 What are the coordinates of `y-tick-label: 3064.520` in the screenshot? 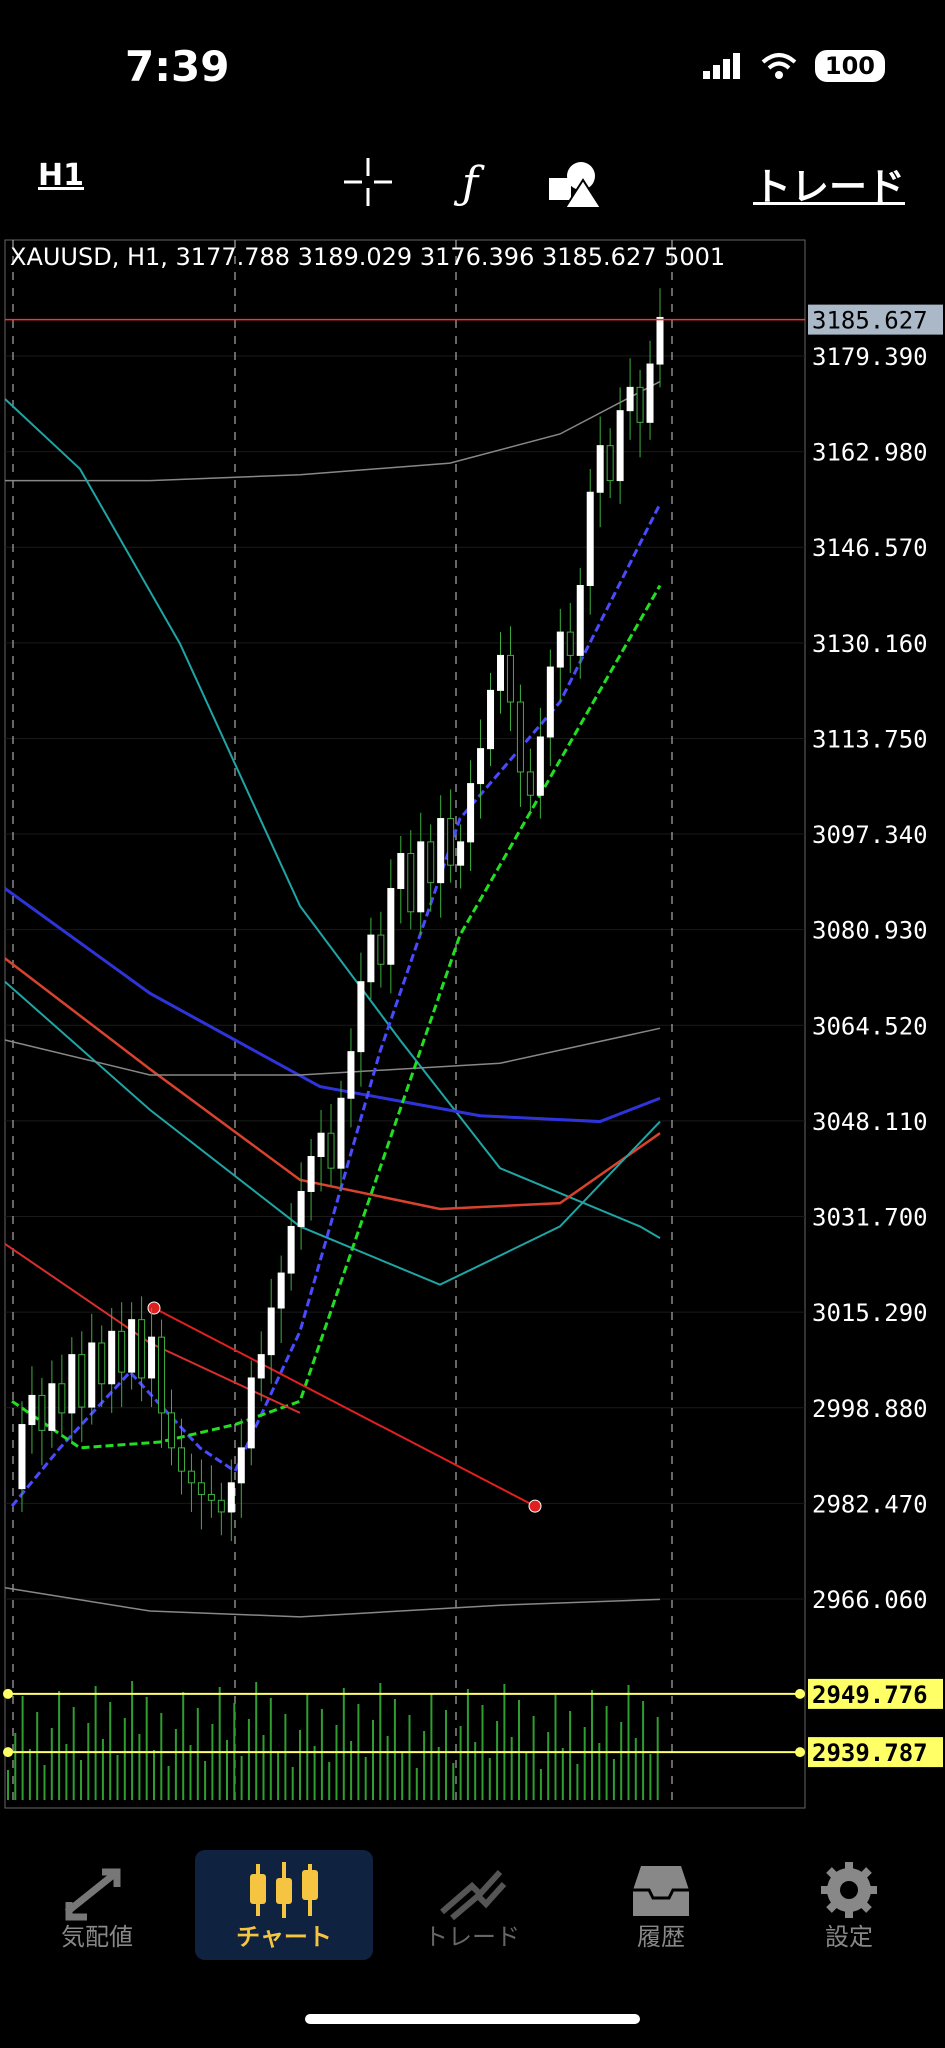 It's located at (870, 1026).